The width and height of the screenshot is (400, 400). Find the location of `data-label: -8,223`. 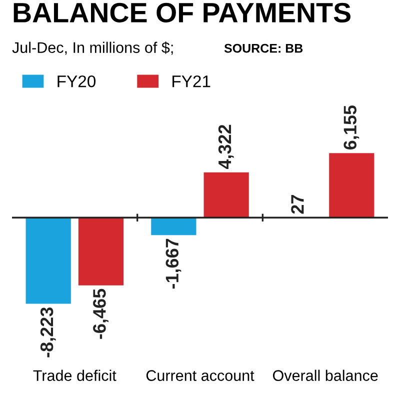

data-label: -8,223 is located at coordinates (48, 332).